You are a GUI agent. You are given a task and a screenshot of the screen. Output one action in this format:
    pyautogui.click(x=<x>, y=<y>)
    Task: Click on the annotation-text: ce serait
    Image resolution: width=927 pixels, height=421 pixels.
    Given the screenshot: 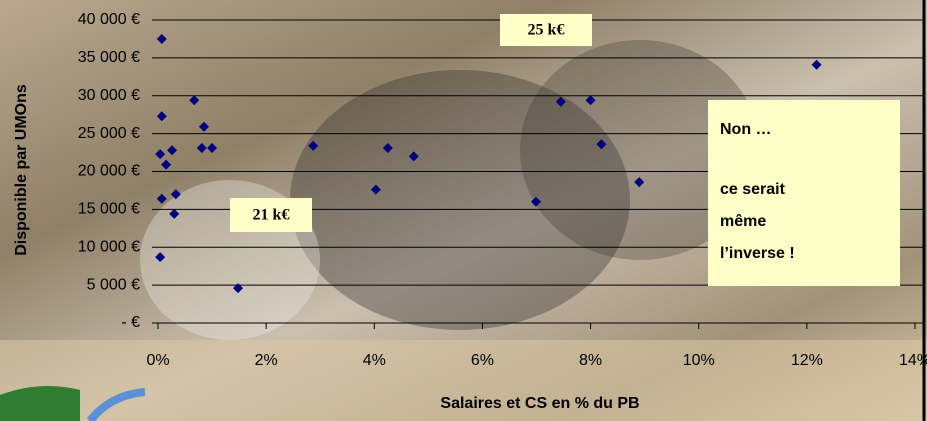 What is the action you would take?
    pyautogui.click(x=753, y=189)
    